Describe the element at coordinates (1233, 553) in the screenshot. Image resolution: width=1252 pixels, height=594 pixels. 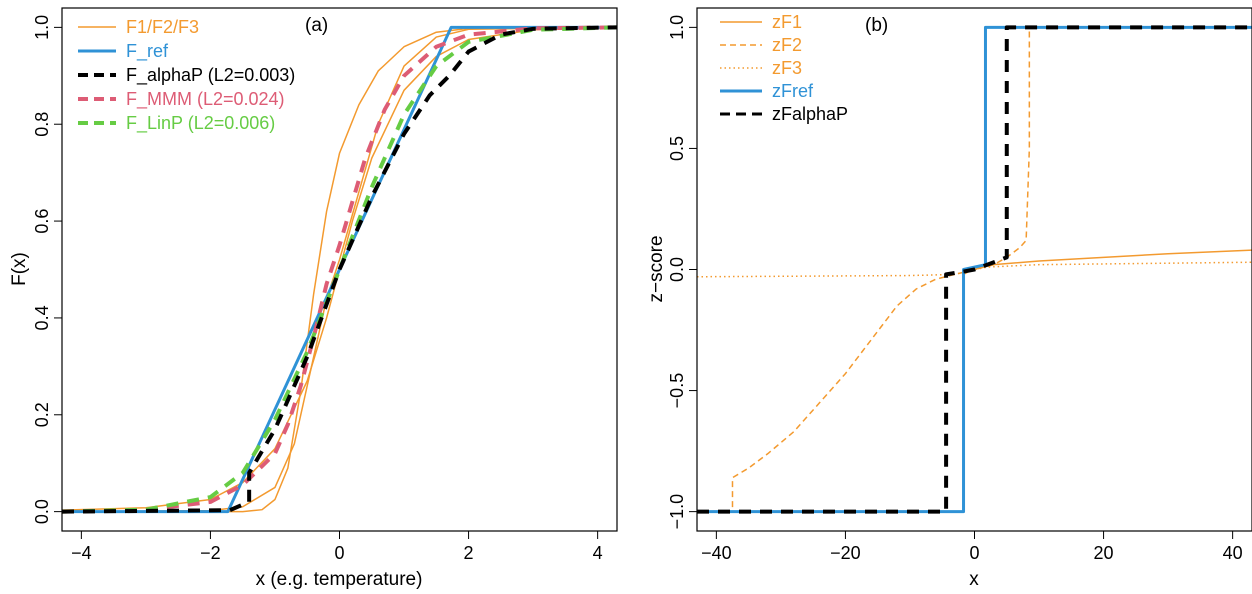
I see `panel-b-x-tick-label: 40` at that location.